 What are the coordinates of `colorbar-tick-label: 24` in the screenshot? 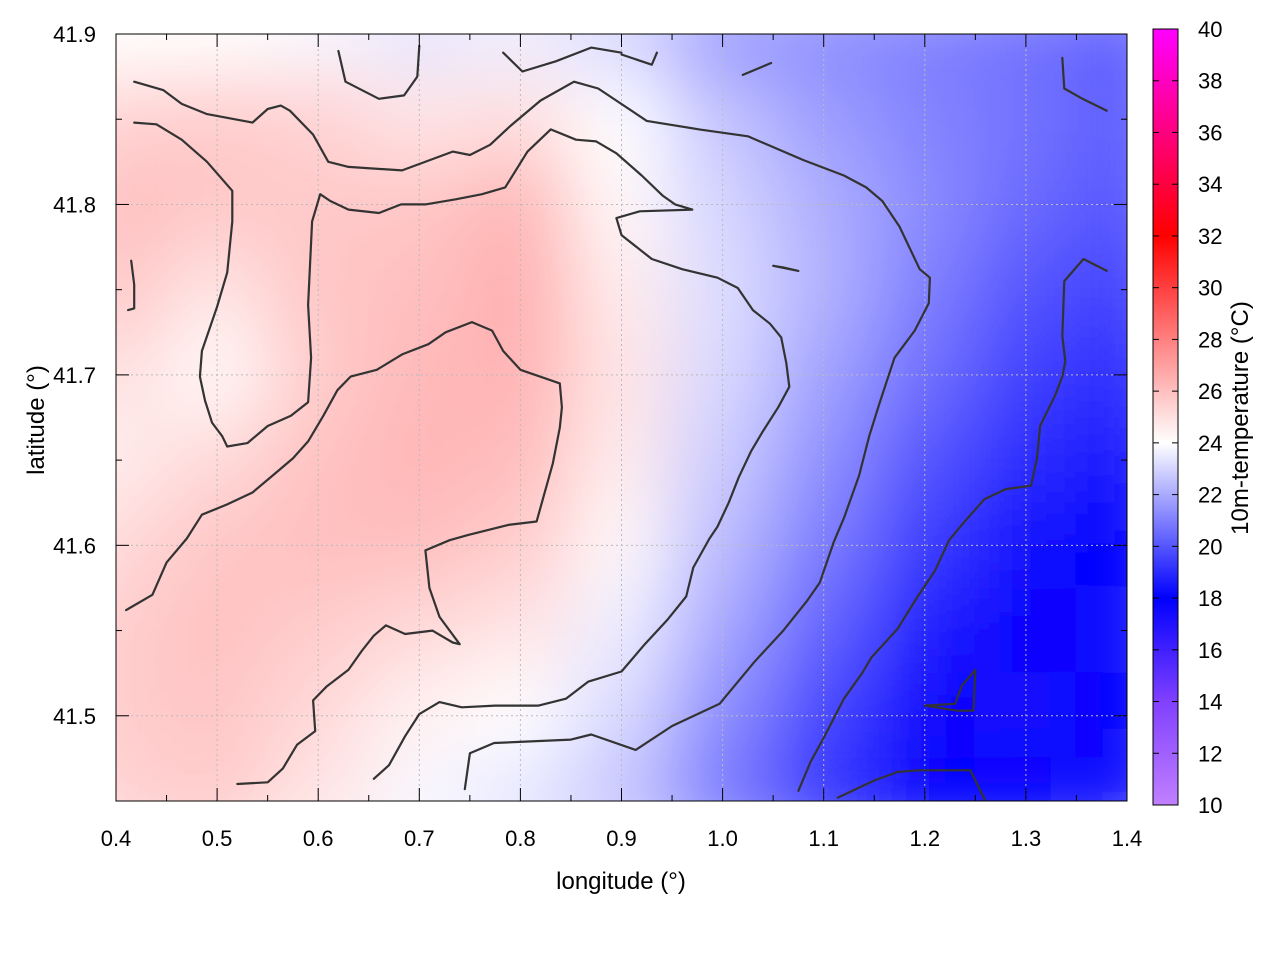 It's located at (1210, 443).